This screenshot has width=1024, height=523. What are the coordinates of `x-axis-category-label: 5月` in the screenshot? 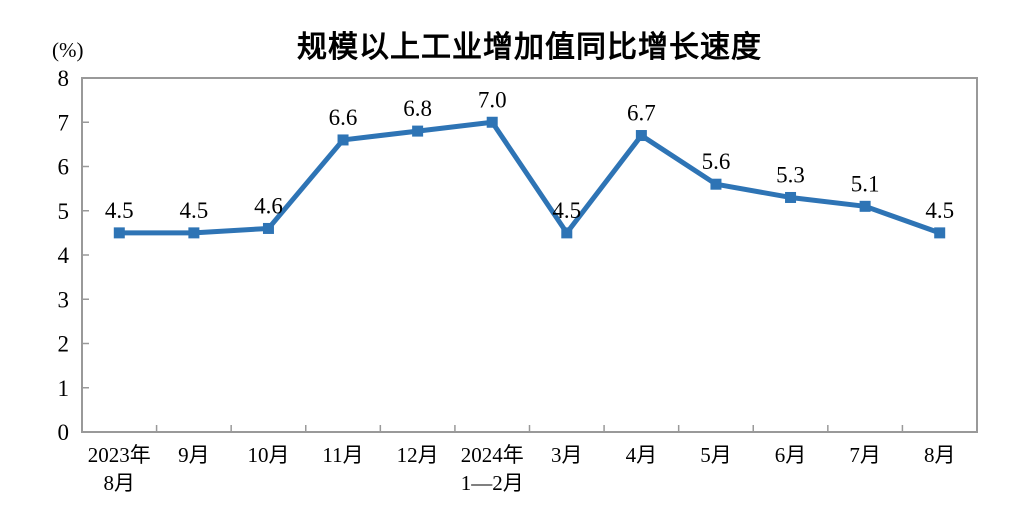 It's located at (716, 455).